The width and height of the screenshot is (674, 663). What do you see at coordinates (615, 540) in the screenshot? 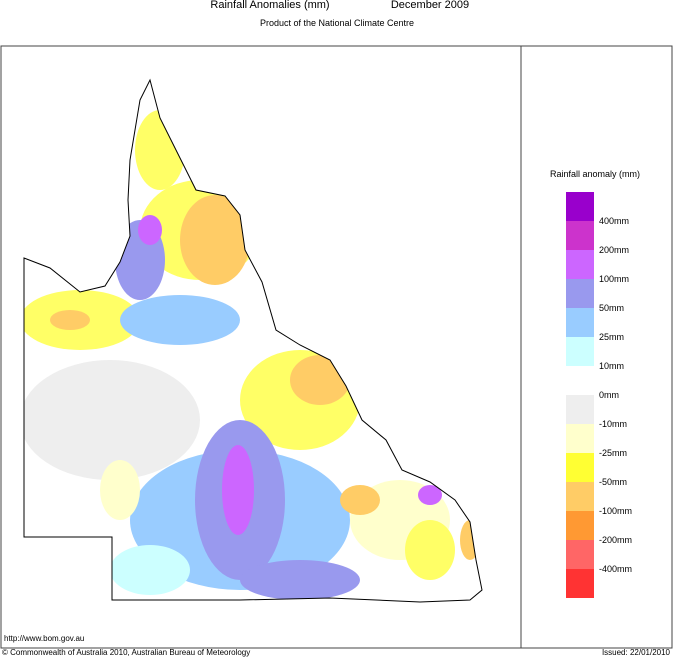
I see `legend-label: -200mm` at bounding box center [615, 540].